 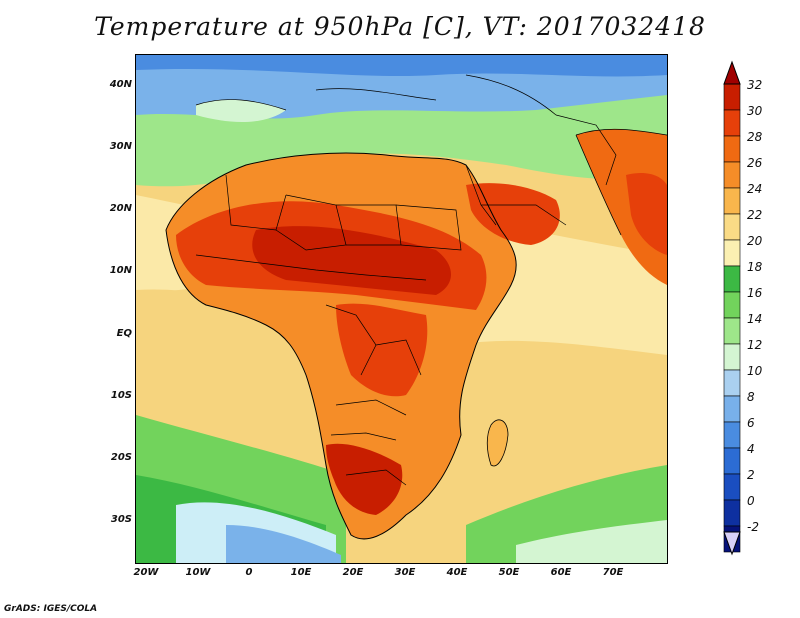 What do you see at coordinates (755, 319) in the screenshot?
I see `colorbar-label-14: 14` at bounding box center [755, 319].